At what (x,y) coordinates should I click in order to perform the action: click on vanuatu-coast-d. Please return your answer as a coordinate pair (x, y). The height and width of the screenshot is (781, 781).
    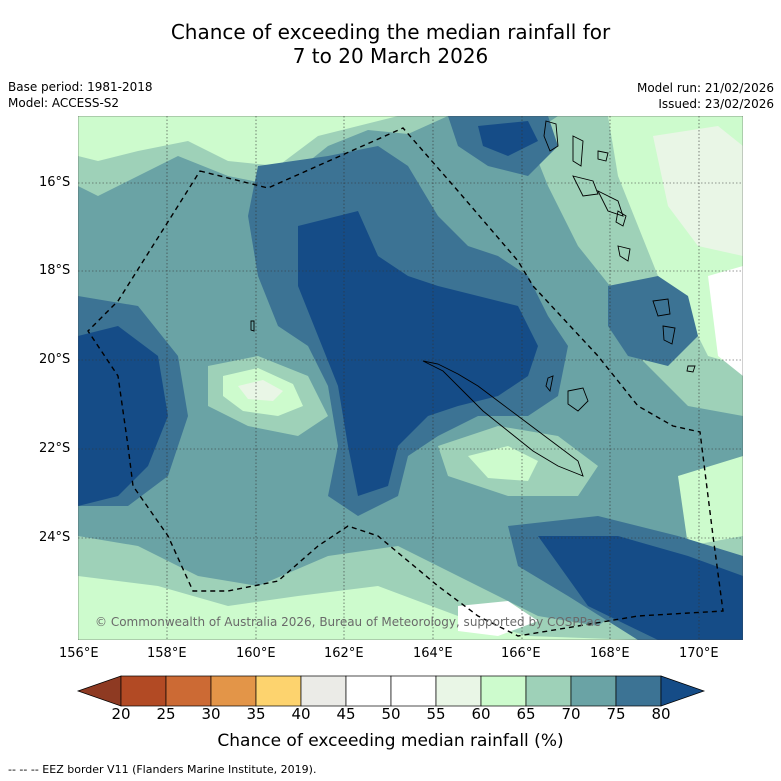
    Looking at the image, I should click on (621, 218).